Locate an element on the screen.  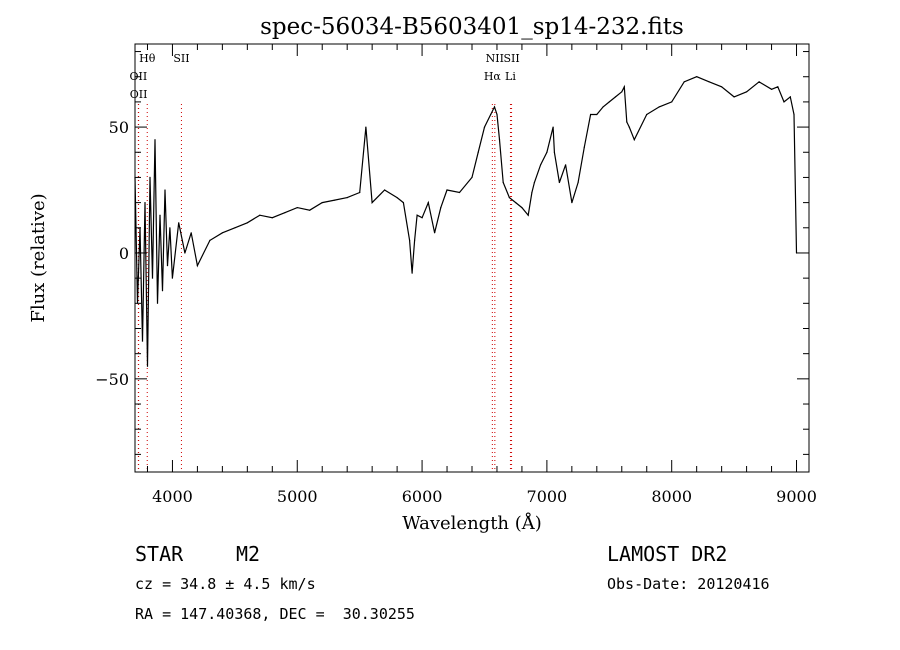
spectral-line-label: Hθ is located at coordinates (147, 58).